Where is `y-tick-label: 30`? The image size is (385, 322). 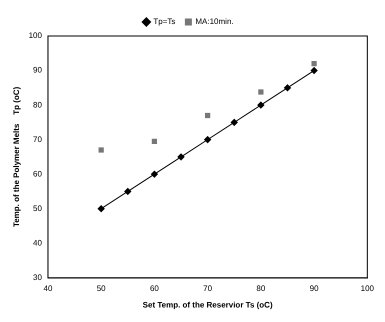
y-tick-label: 30 is located at coordinates (37, 277).